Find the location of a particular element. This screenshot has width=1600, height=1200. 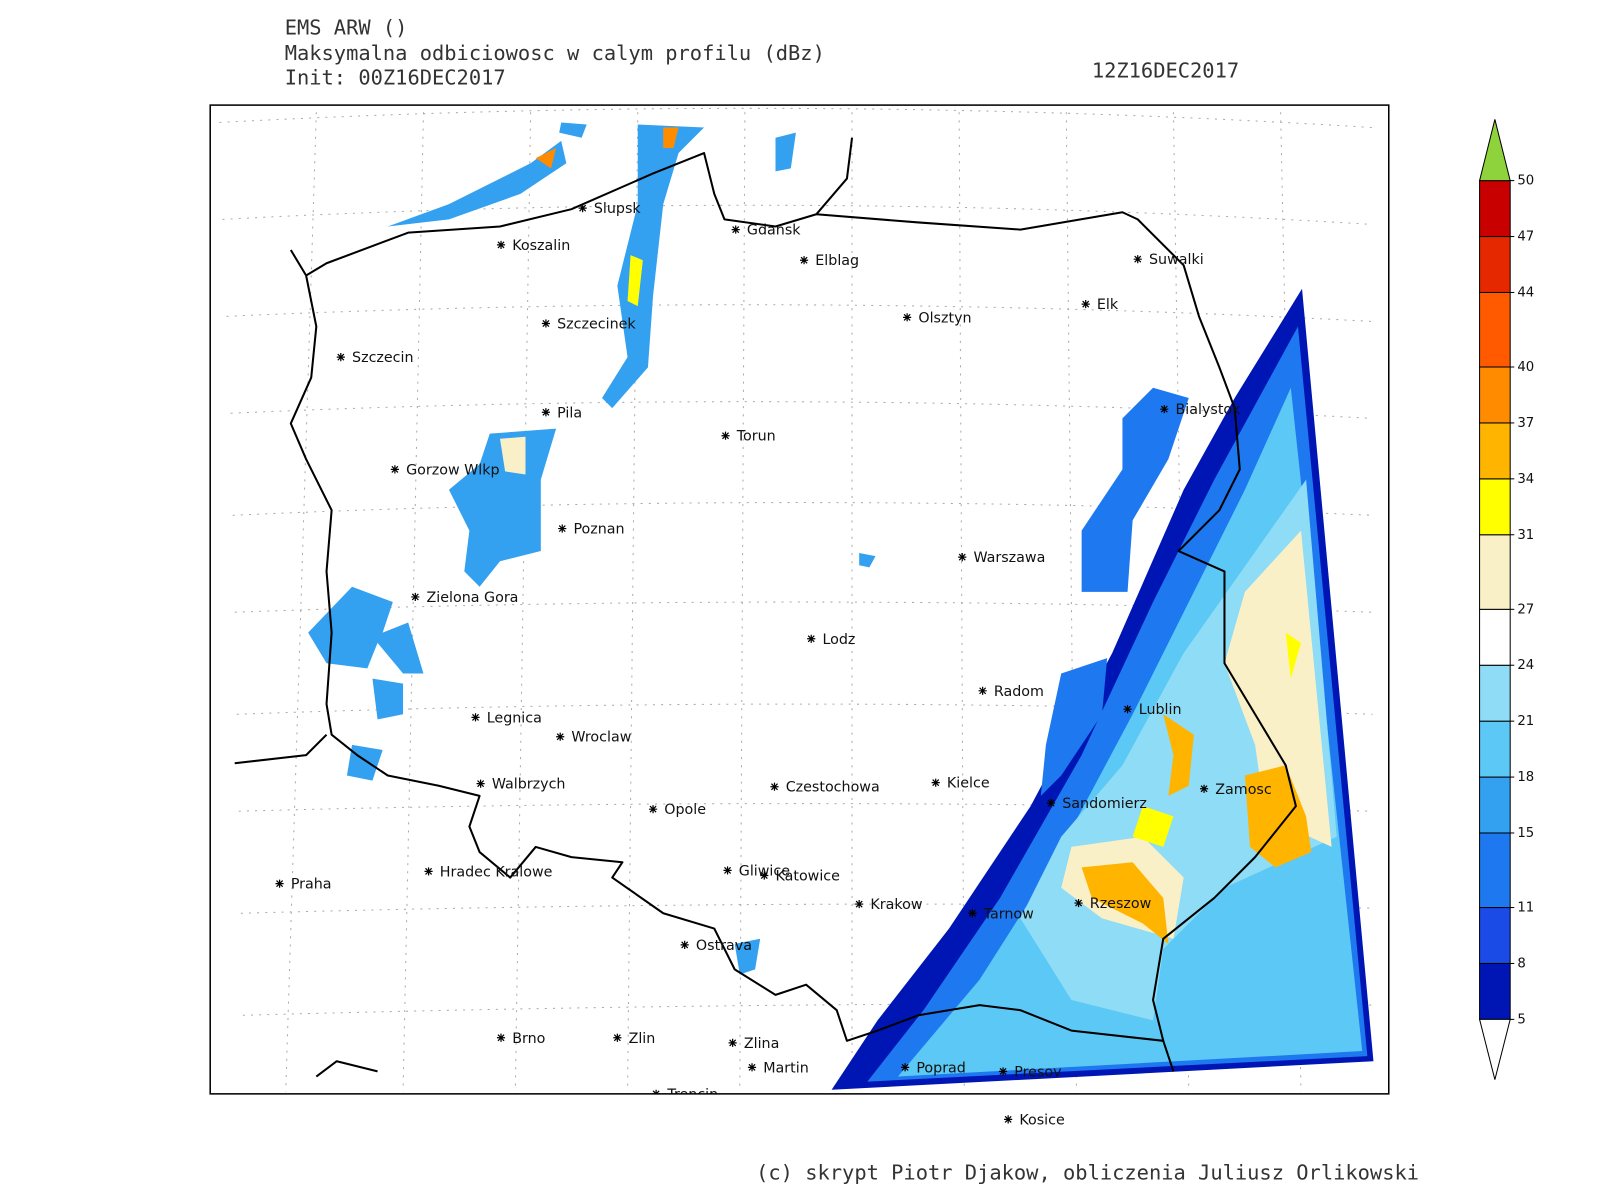

city-label: Kielce is located at coordinates (968, 784).